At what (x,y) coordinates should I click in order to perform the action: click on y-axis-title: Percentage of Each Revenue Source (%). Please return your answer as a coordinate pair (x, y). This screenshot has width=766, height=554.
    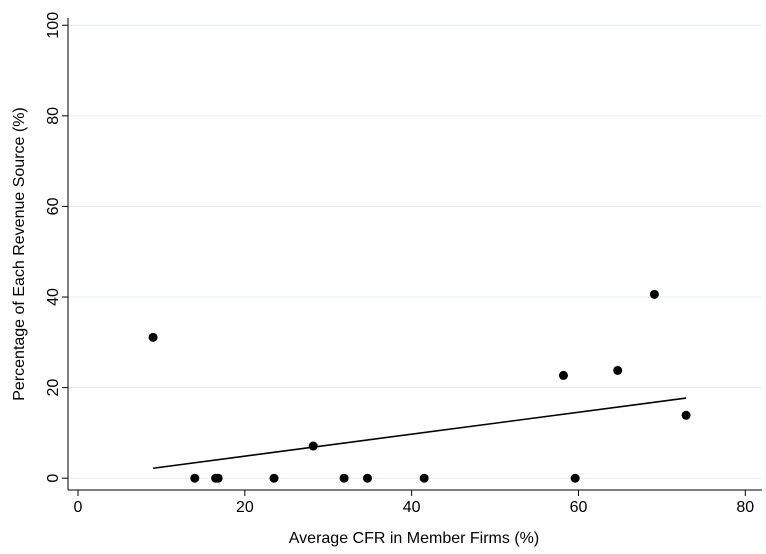
    Looking at the image, I should click on (19, 254).